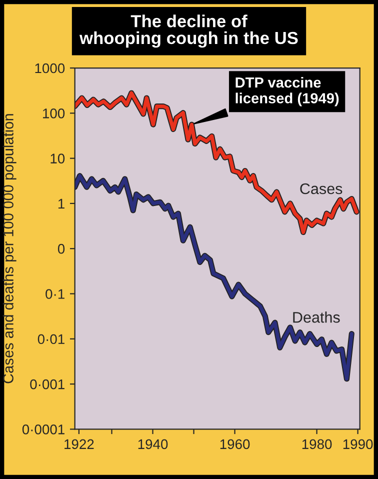  I want to click on annotation: DTP vaccine licensed (1949), so click(287, 91).